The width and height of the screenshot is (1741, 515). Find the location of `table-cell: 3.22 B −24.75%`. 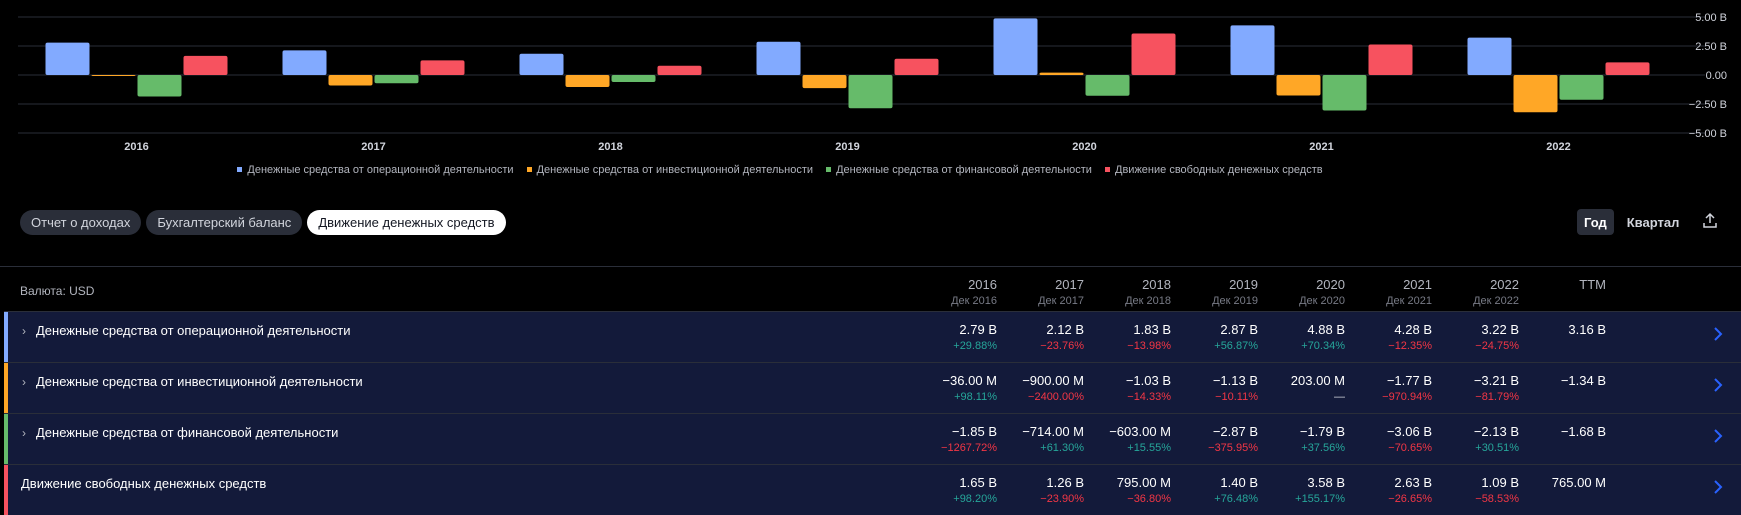

table-cell: 3.22 B −24.75% is located at coordinates (1479, 337).